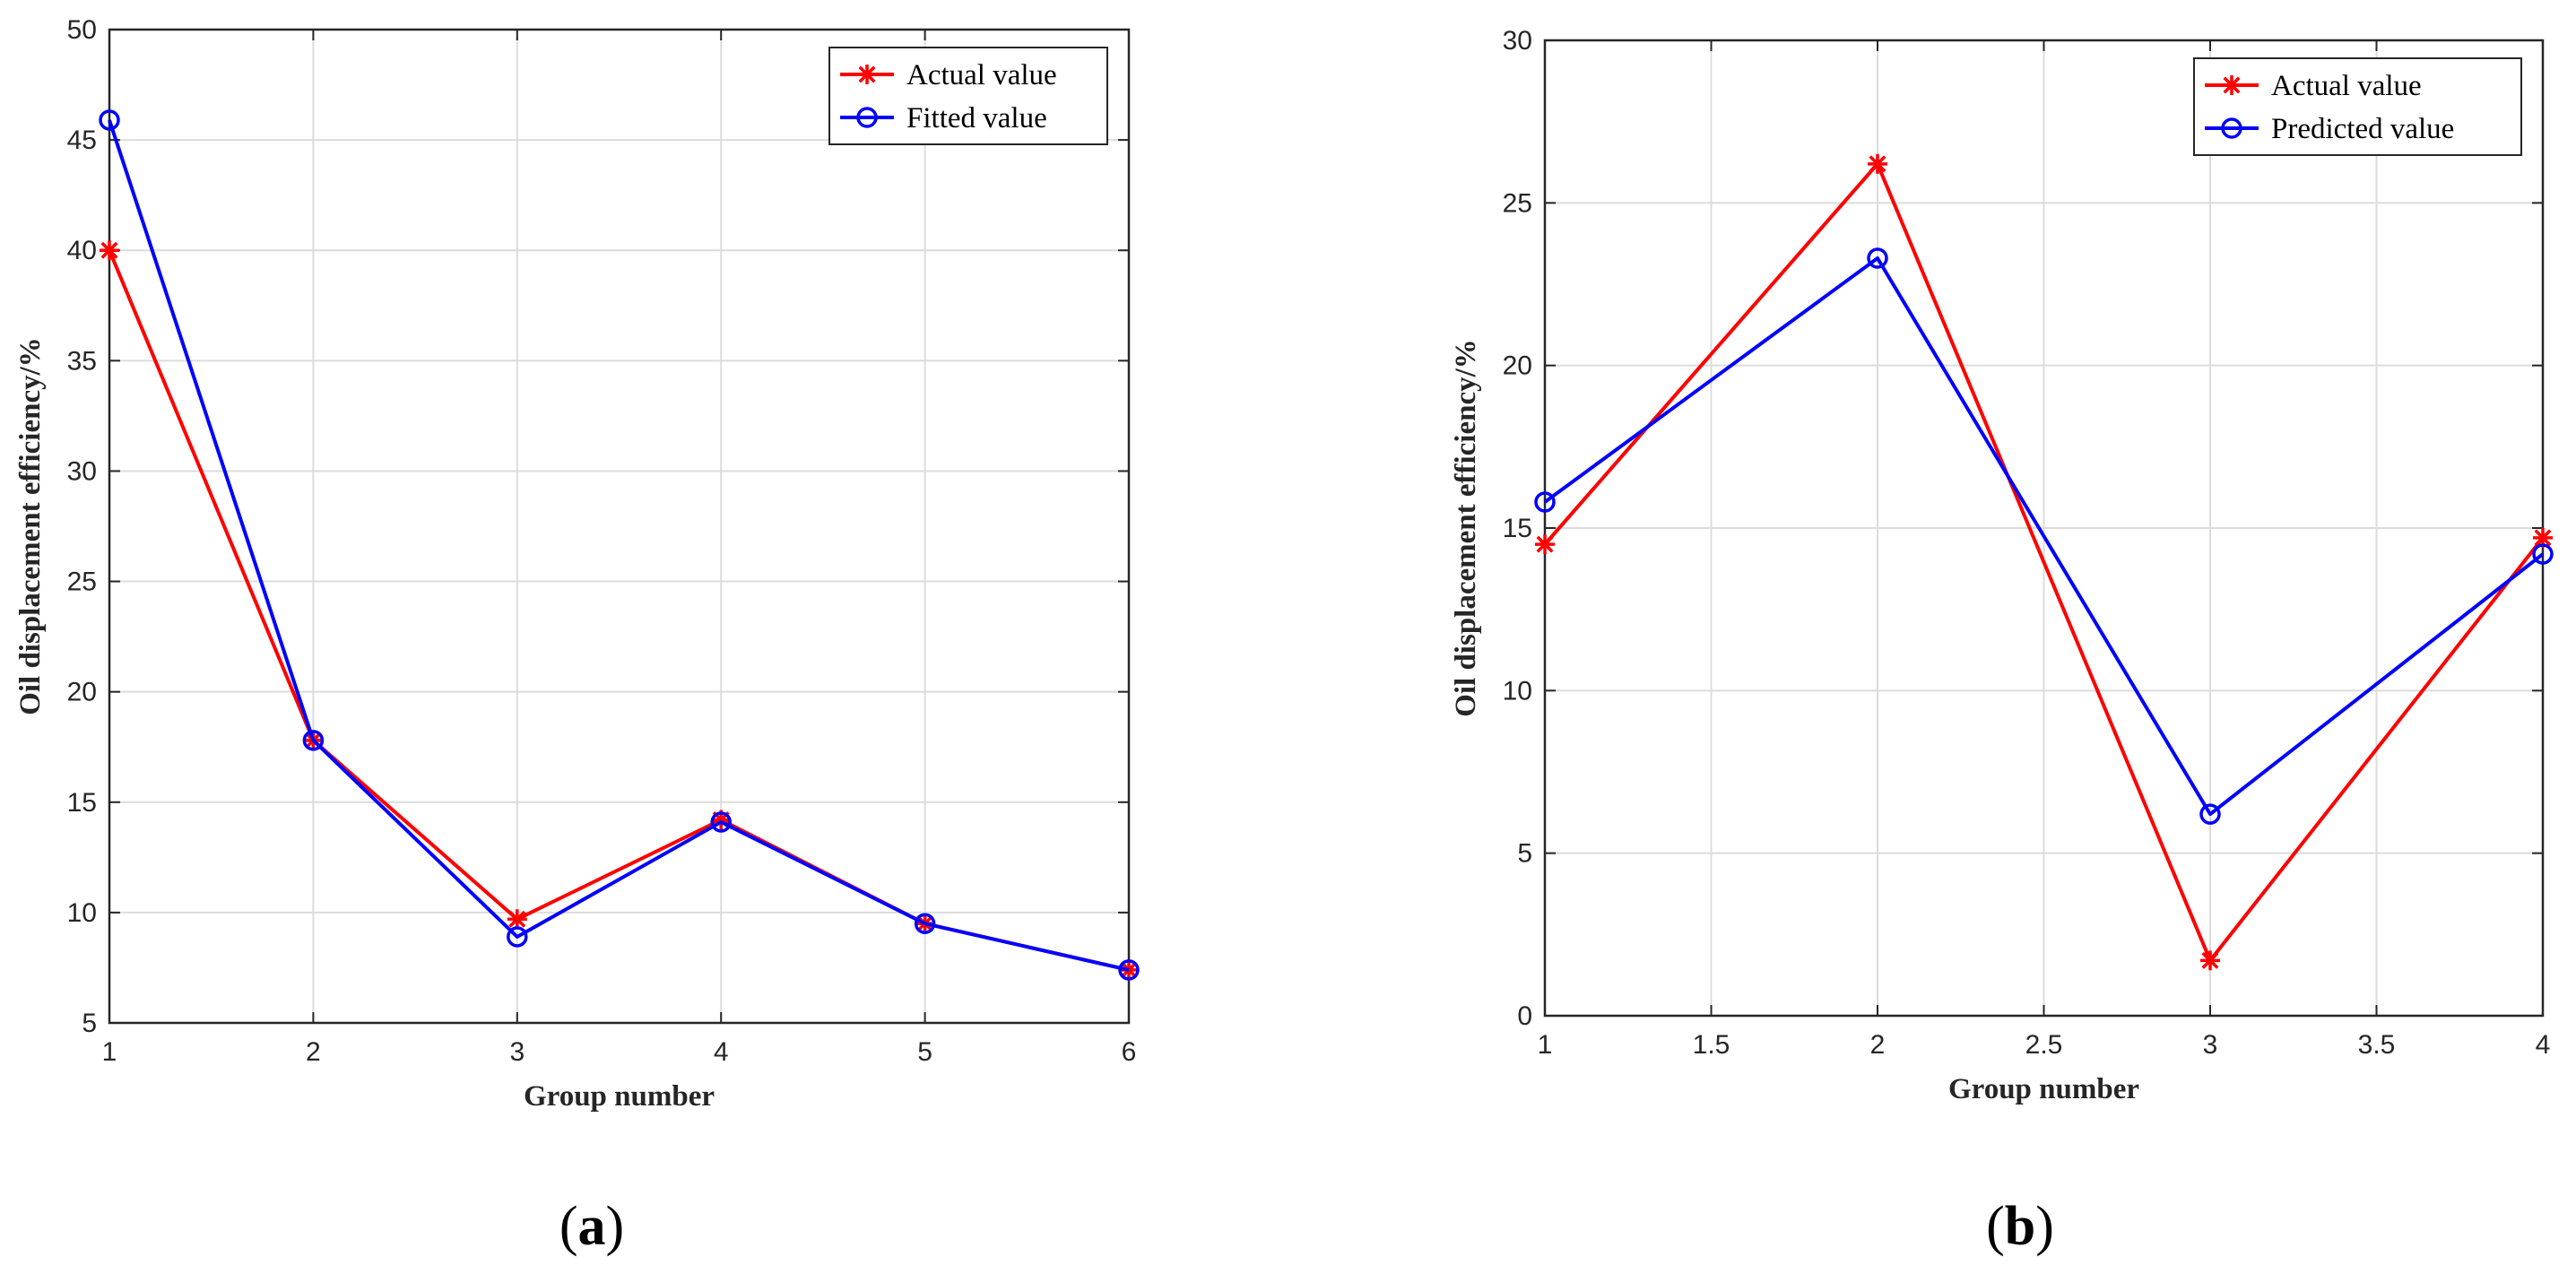  Describe the element at coordinates (1129, 1052) in the screenshot. I see `x-tick-label: 6` at that location.